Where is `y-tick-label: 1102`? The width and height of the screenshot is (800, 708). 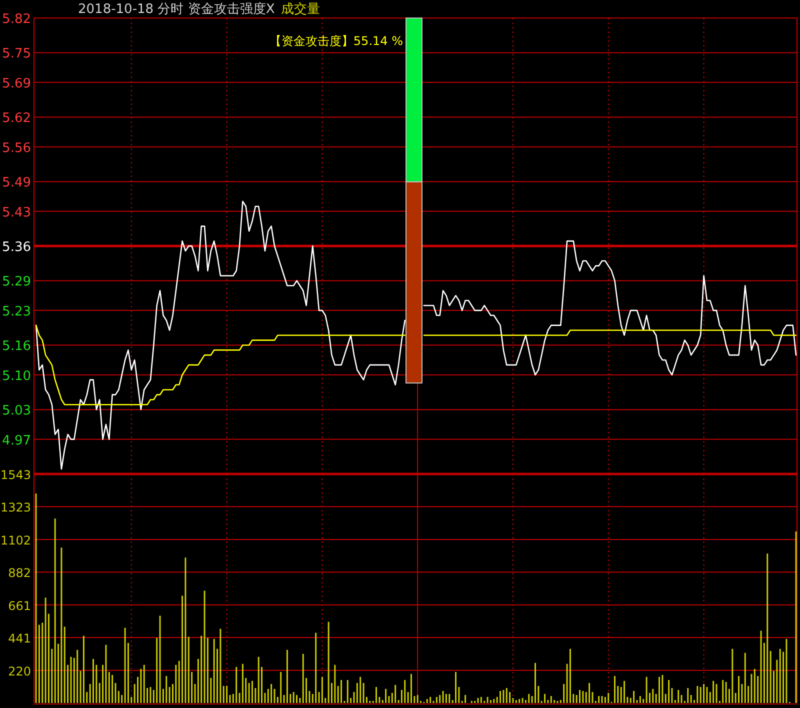 y-tick-label: 1102 is located at coordinates (15, 540).